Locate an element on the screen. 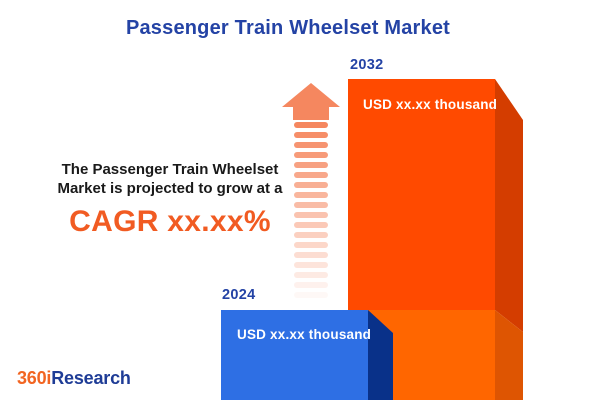  brand-logo-prefix: 360i is located at coordinates (34, 378).